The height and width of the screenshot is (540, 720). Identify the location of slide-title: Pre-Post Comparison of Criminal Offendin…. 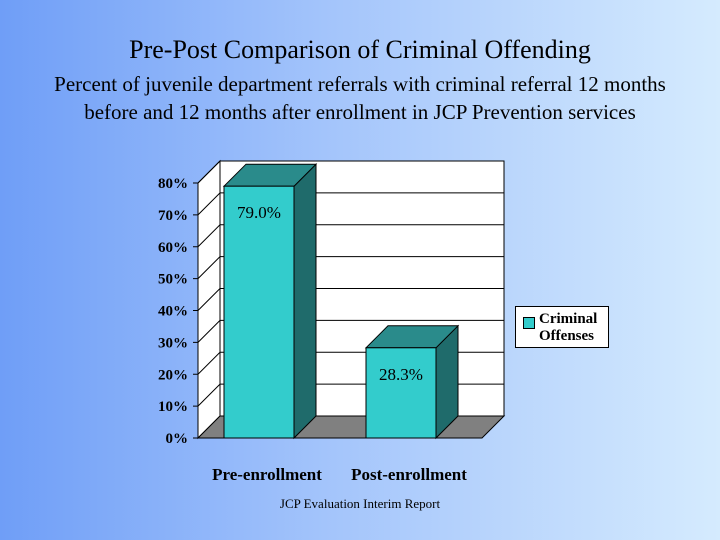
(360, 49).